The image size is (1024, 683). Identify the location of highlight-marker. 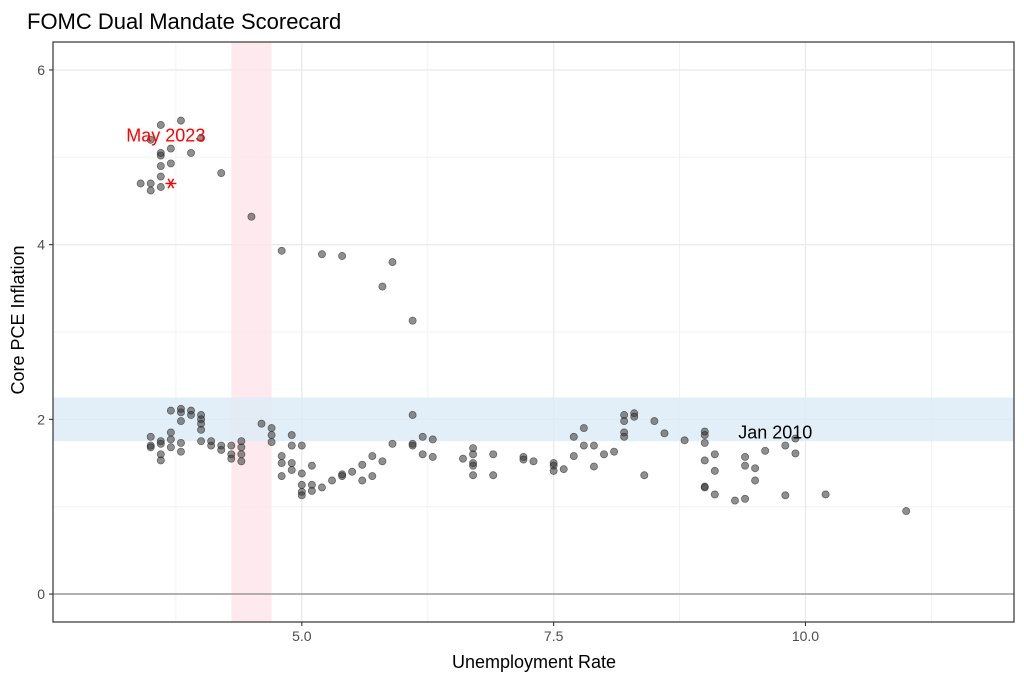
(171, 183).